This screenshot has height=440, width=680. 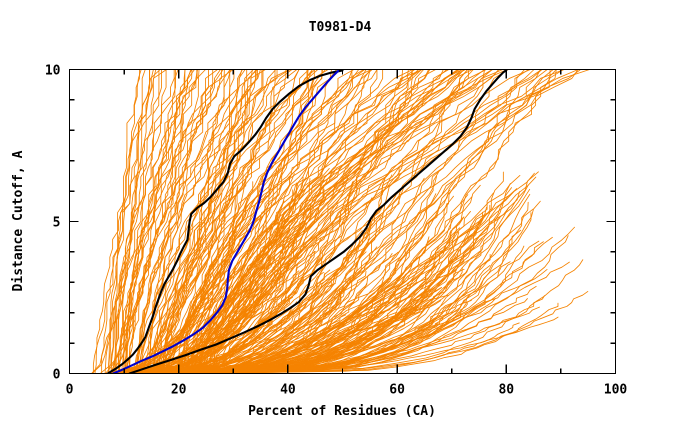 I want to click on y-tick-label-0: 0, so click(x=57, y=375).